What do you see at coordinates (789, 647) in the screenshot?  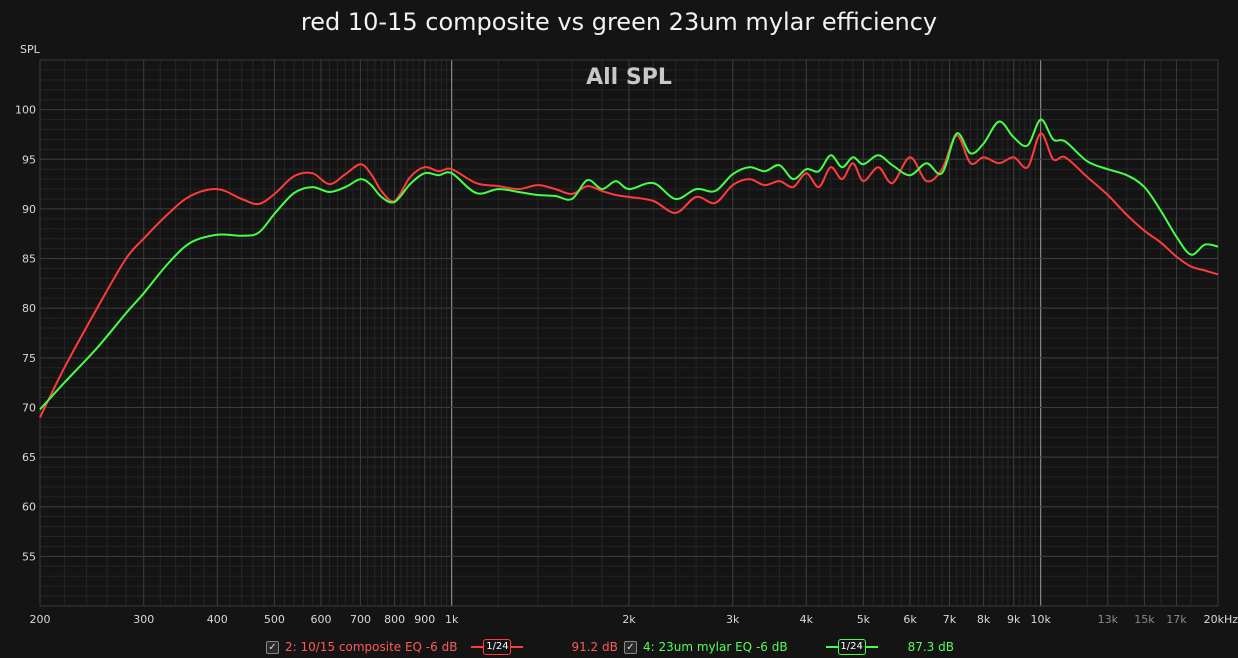 I see `legend-item-green: ✓ 4: 23um mylar EQ -6 dB 1/24 87.3 dB` at bounding box center [789, 647].